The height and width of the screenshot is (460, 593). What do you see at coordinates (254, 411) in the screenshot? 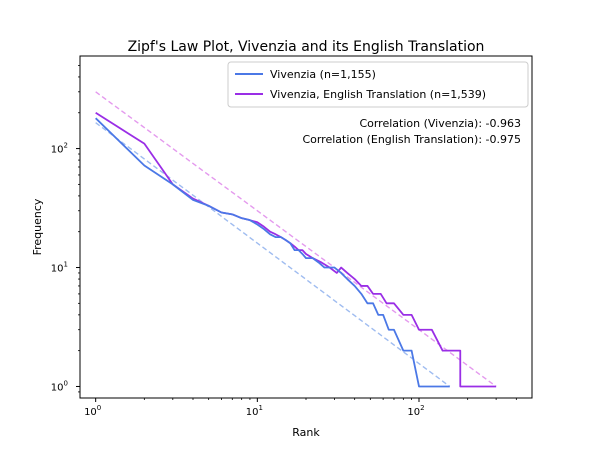
I see `x-tick-label: 10¹` at bounding box center [254, 411].